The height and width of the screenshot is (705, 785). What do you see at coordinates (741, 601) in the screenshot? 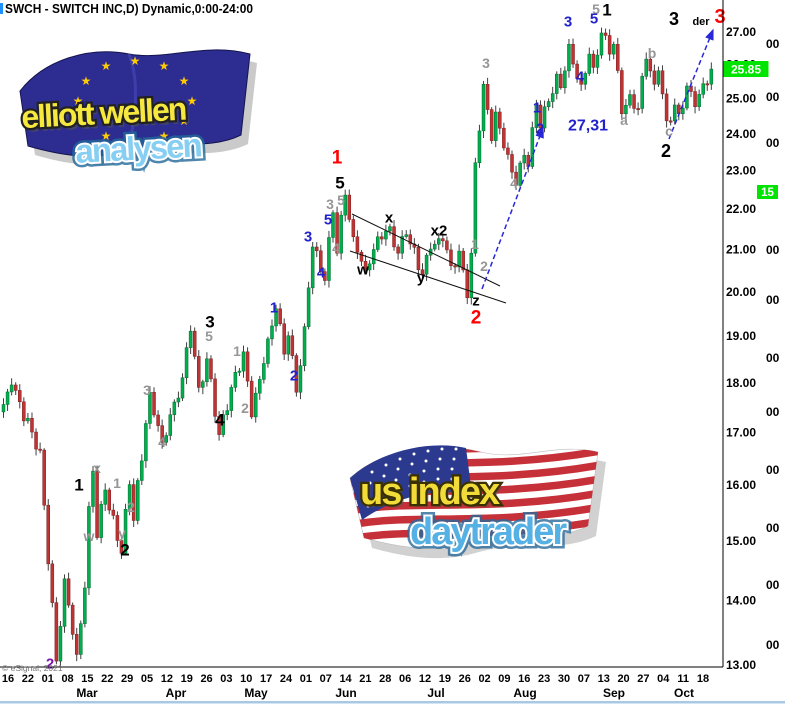
I see `price-axis-label: 14.00` at bounding box center [741, 601].